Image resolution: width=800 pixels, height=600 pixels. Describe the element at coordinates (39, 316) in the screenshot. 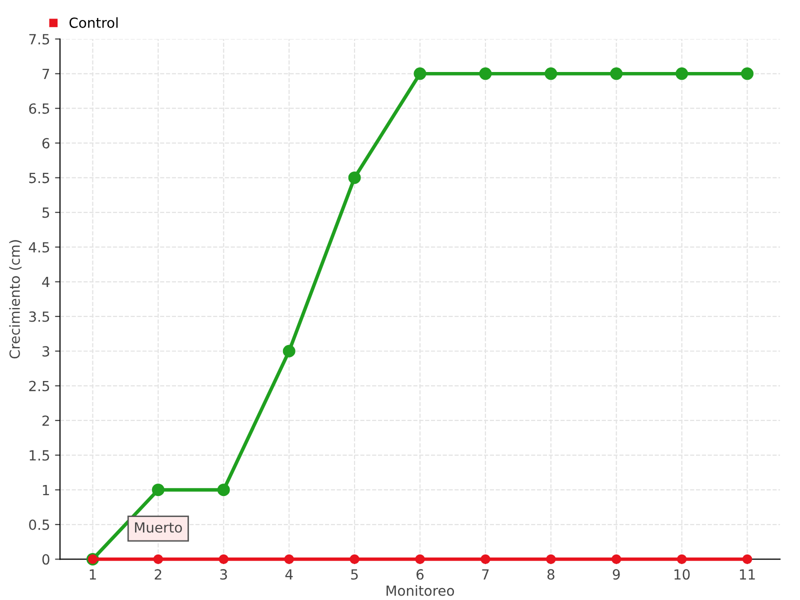

I see `y-tick-label: 3.5` at that location.